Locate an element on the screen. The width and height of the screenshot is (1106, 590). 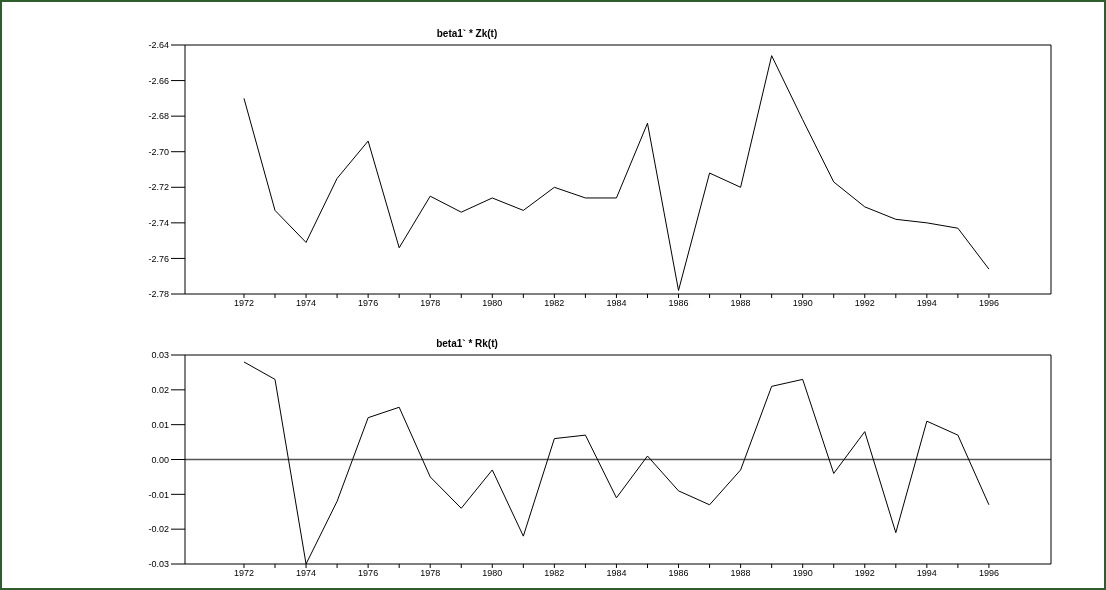
y-tick-label: -2.68 is located at coordinates (158, 116).